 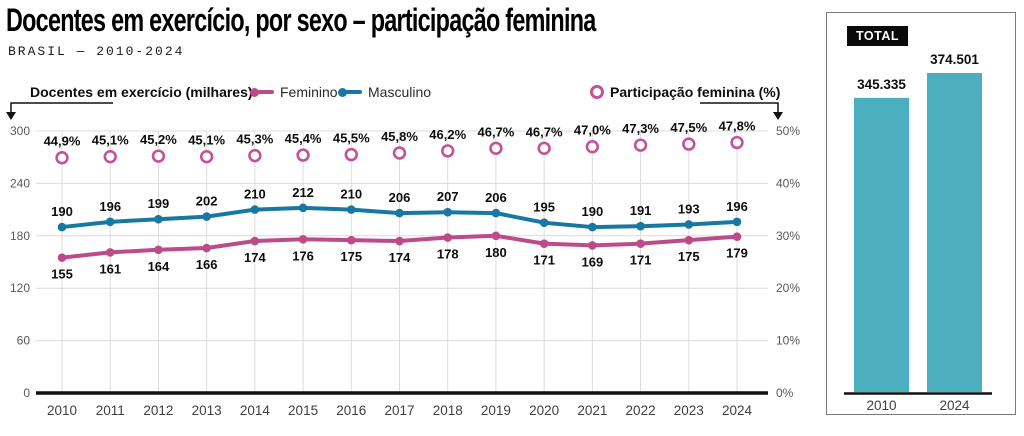 I want to click on total-bar-chart: 345.335 2010 374.501 2024, so click(x=918, y=232).